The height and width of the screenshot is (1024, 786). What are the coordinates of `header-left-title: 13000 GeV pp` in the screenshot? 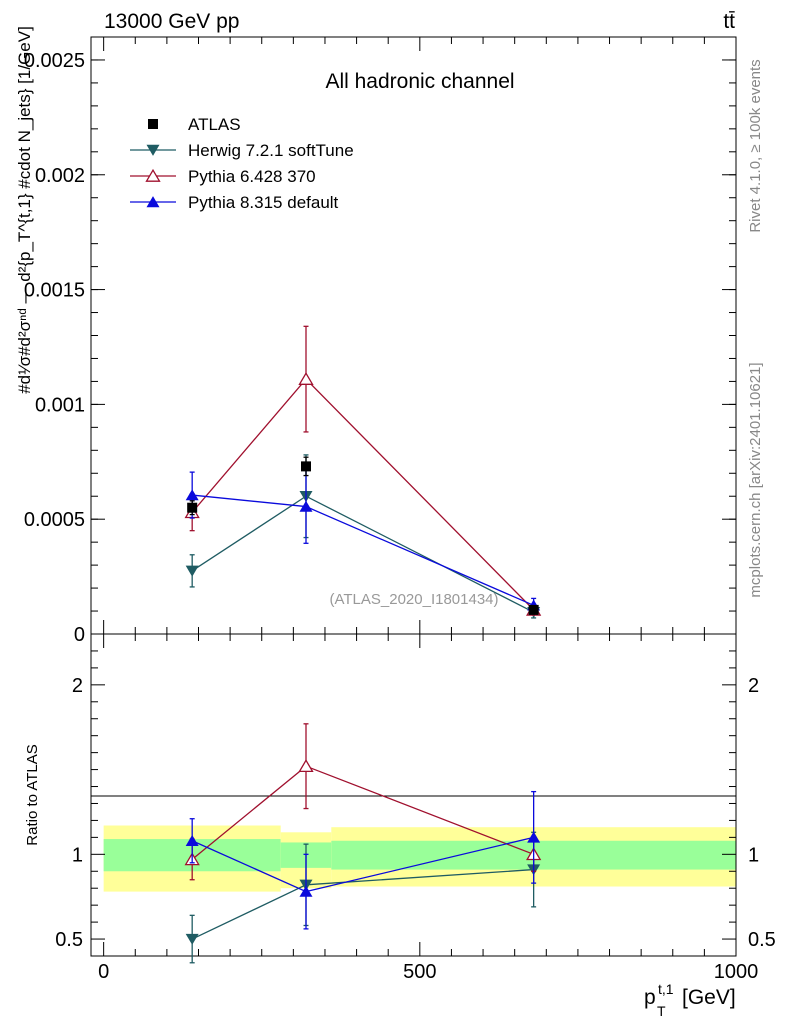 It's located at (171, 21).